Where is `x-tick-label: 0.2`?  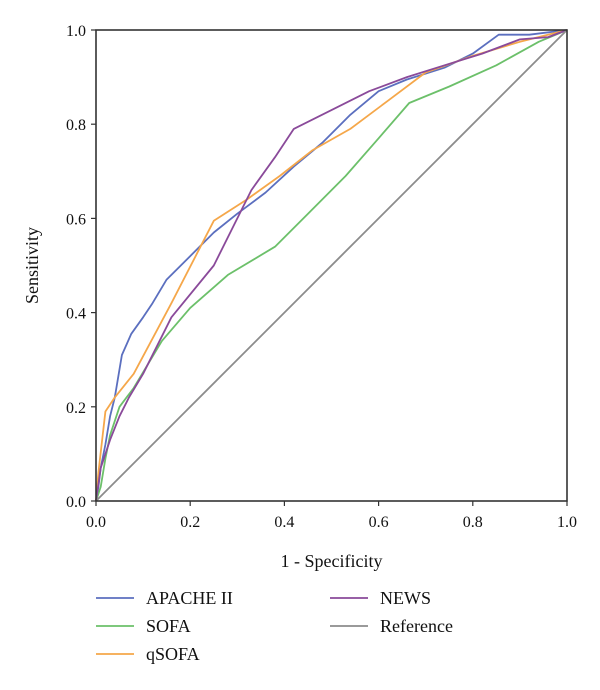 x-tick-label: 0.2 is located at coordinates (190, 522).